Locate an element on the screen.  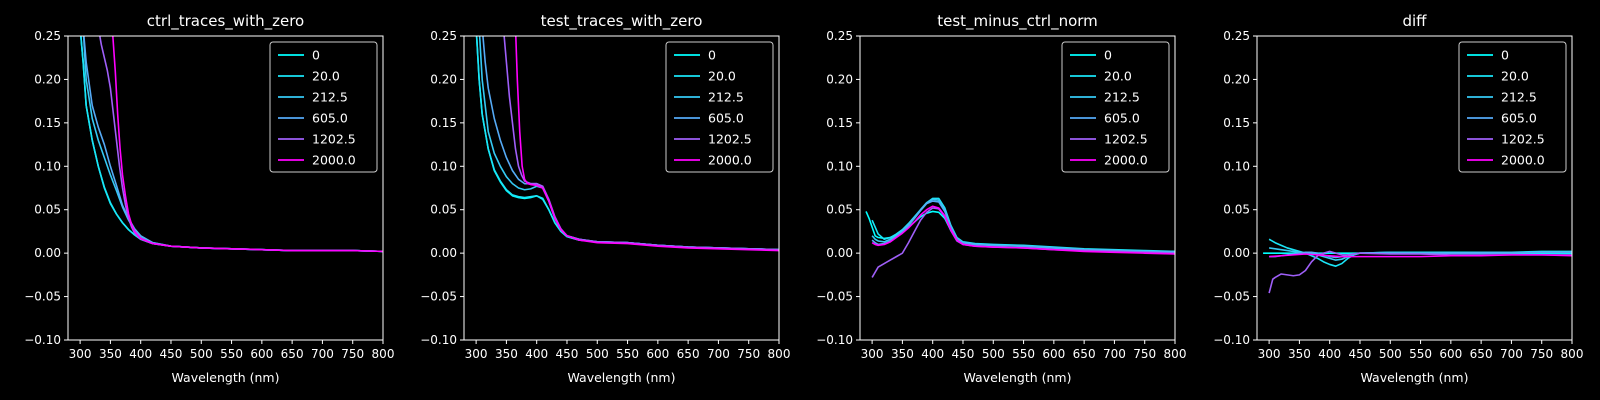
legend-entry: 212.5 is located at coordinates (330, 97).